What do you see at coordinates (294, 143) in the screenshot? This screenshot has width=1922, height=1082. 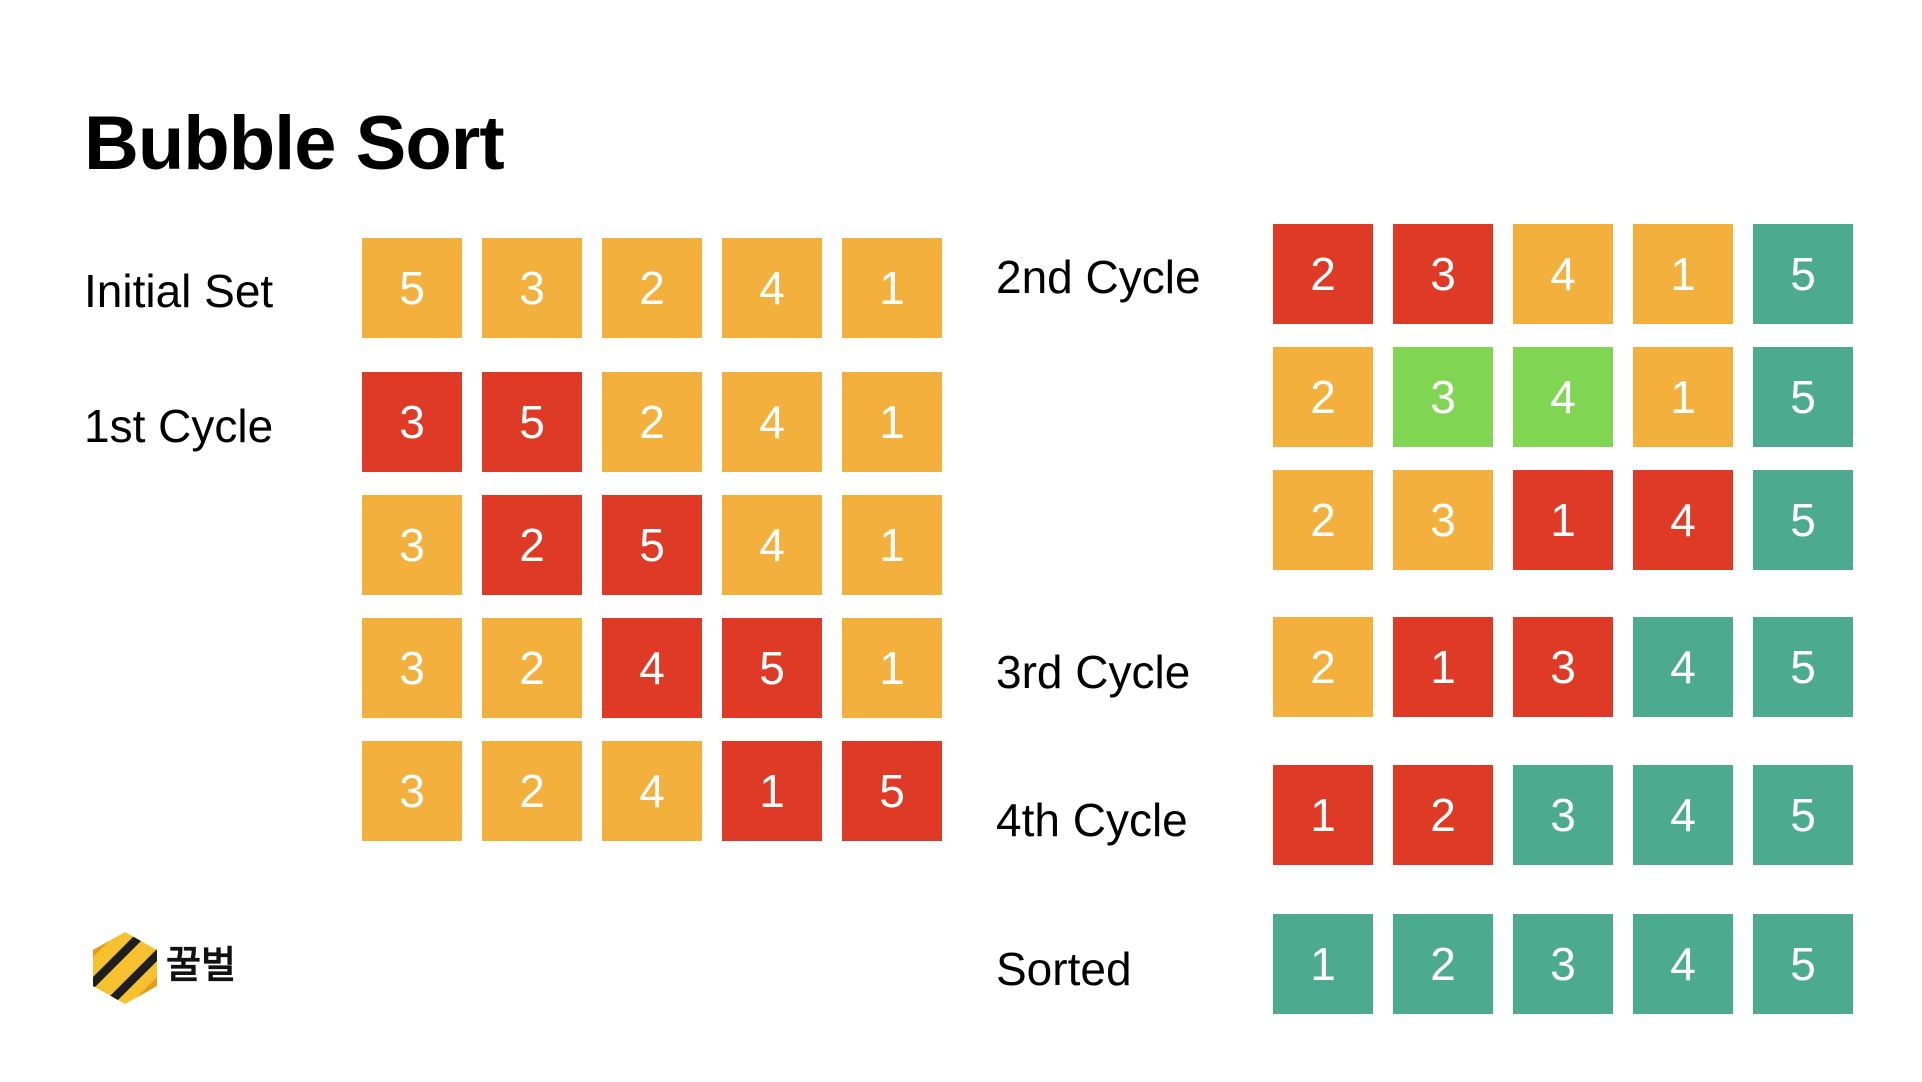 I see `page-title: Bubble Sort` at bounding box center [294, 143].